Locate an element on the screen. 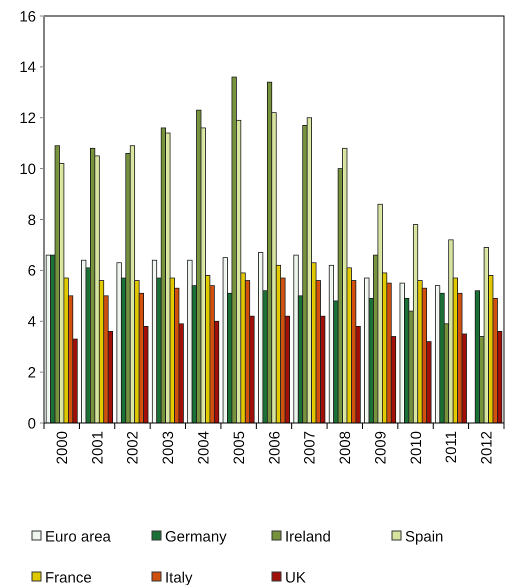 The image size is (505, 585). x-tick-label: 2011 is located at coordinates (451, 447).